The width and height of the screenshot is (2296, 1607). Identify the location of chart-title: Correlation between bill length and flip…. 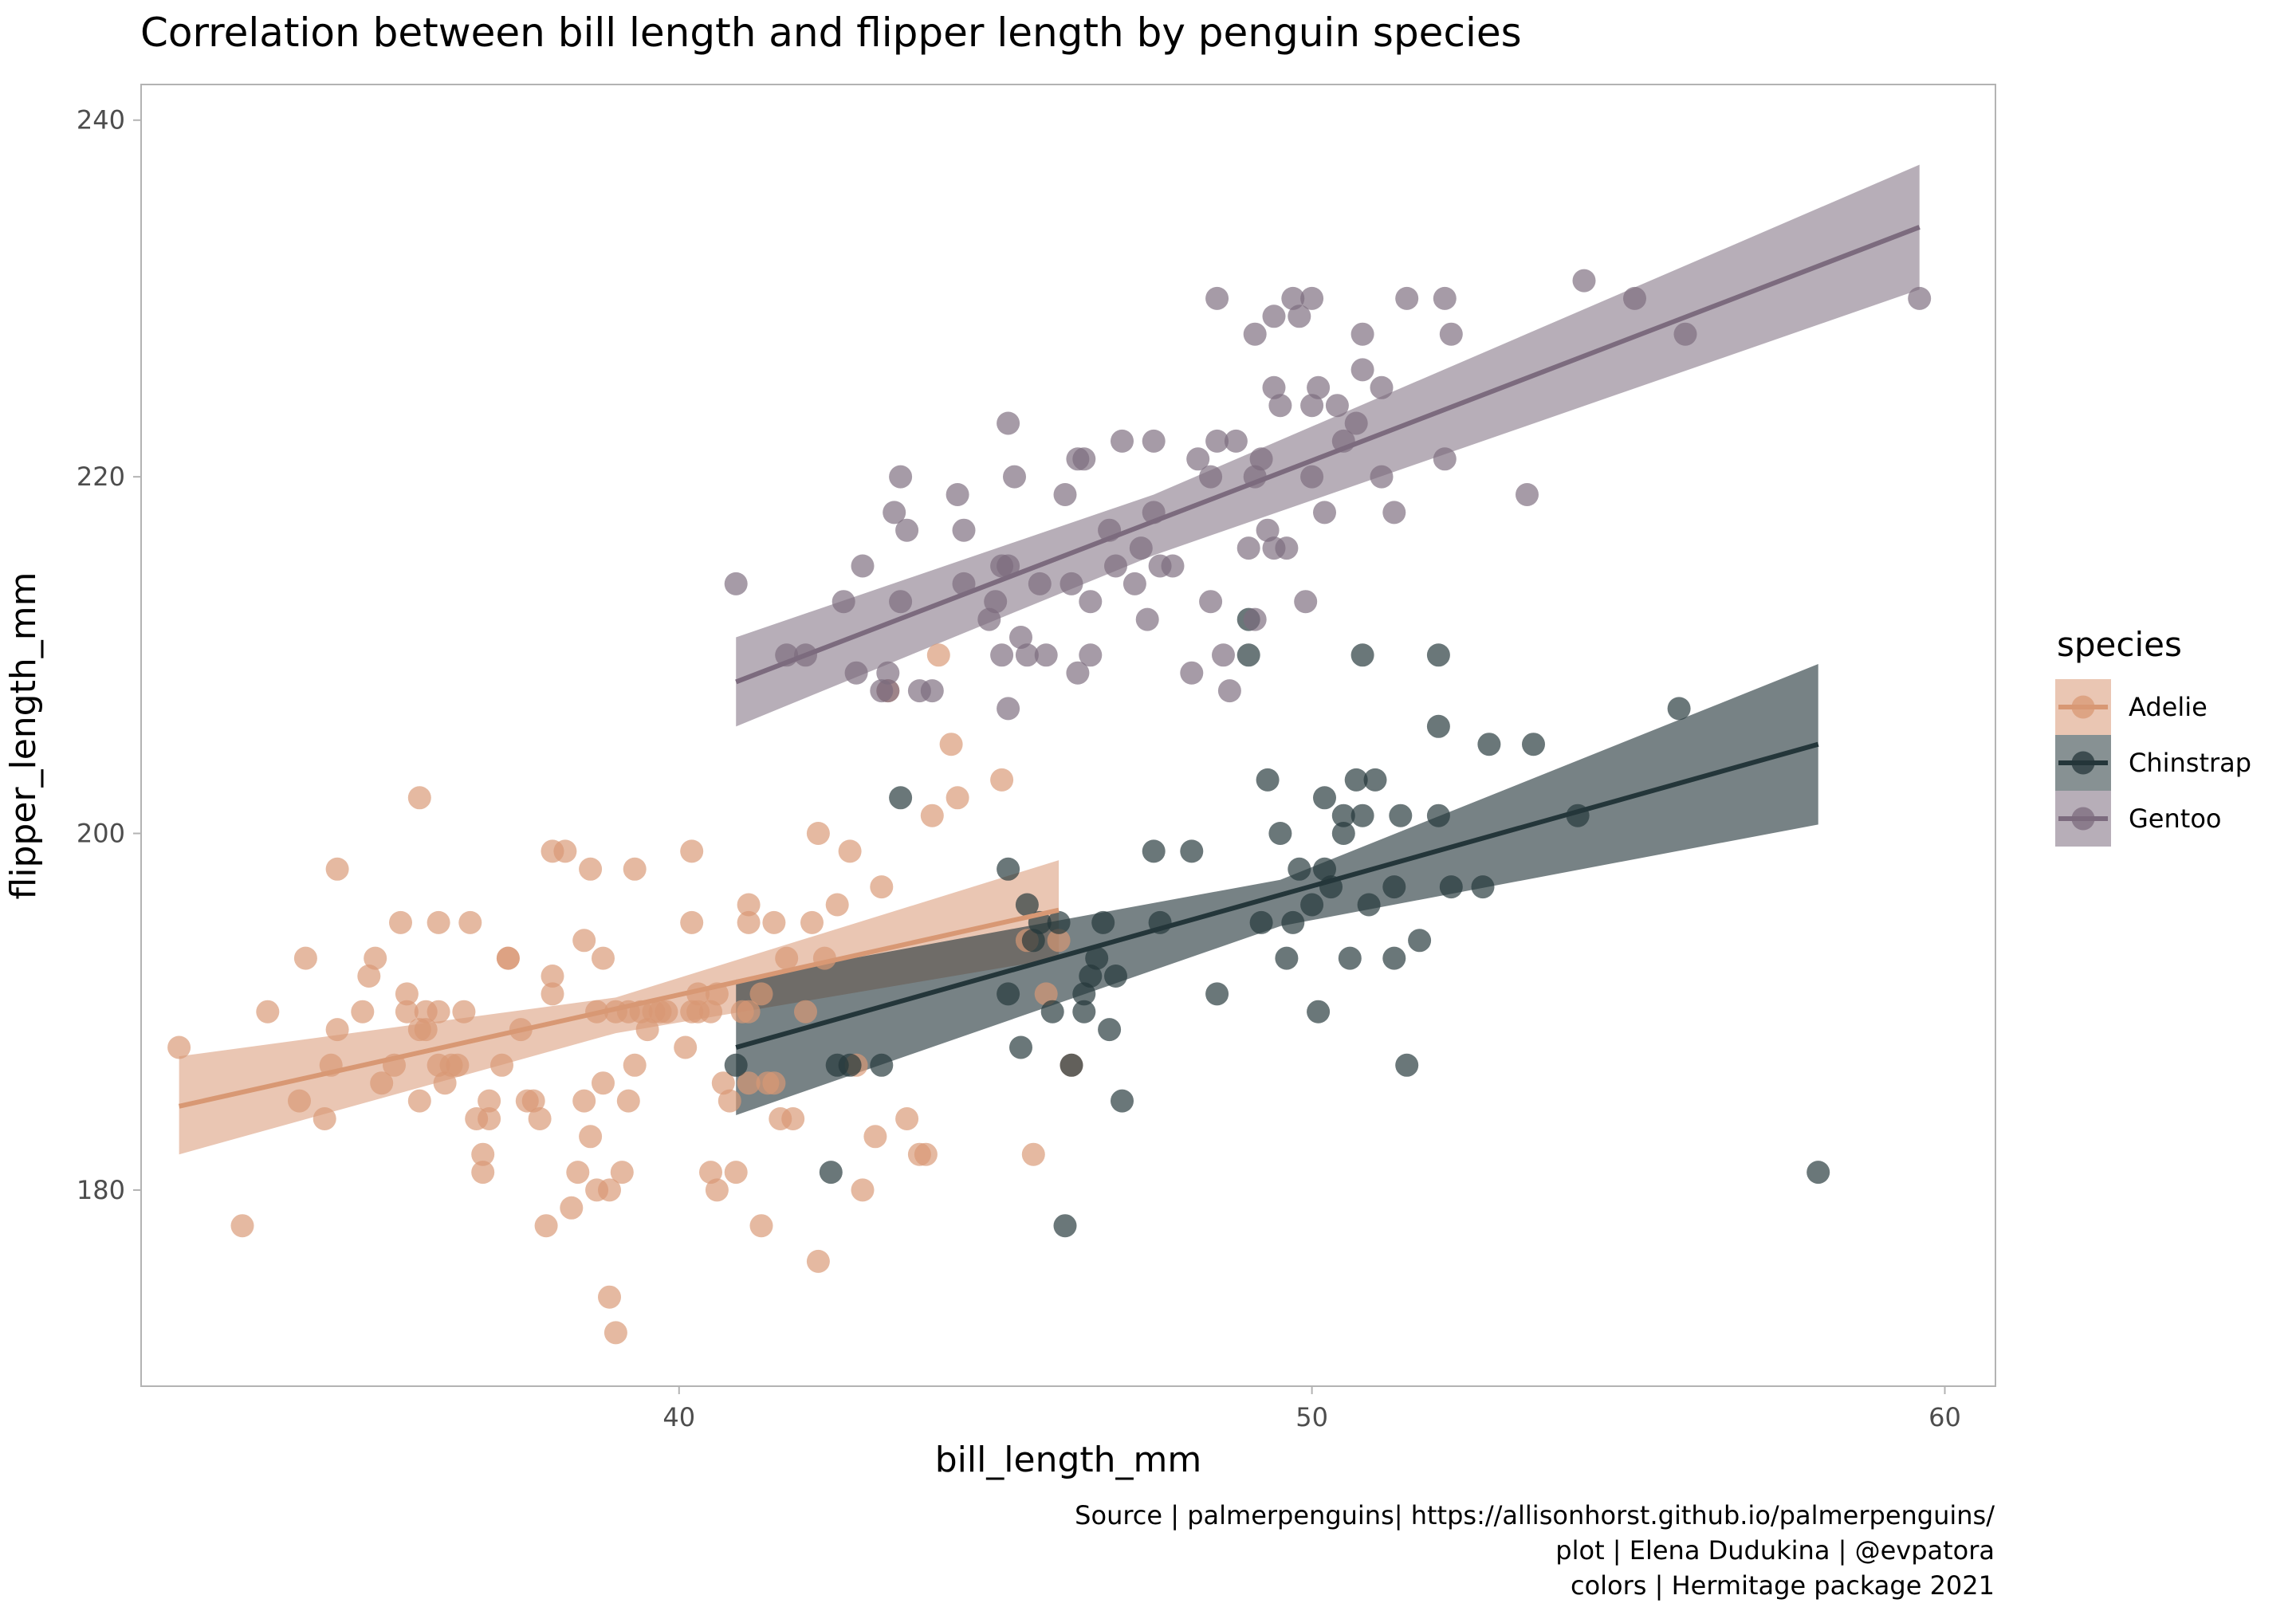
(831, 33).